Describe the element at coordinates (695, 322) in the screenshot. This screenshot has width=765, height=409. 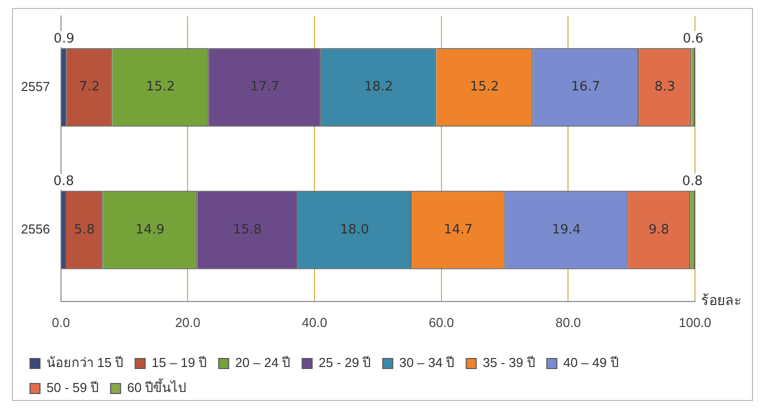
I see `x-tick-label: 100.0` at that location.